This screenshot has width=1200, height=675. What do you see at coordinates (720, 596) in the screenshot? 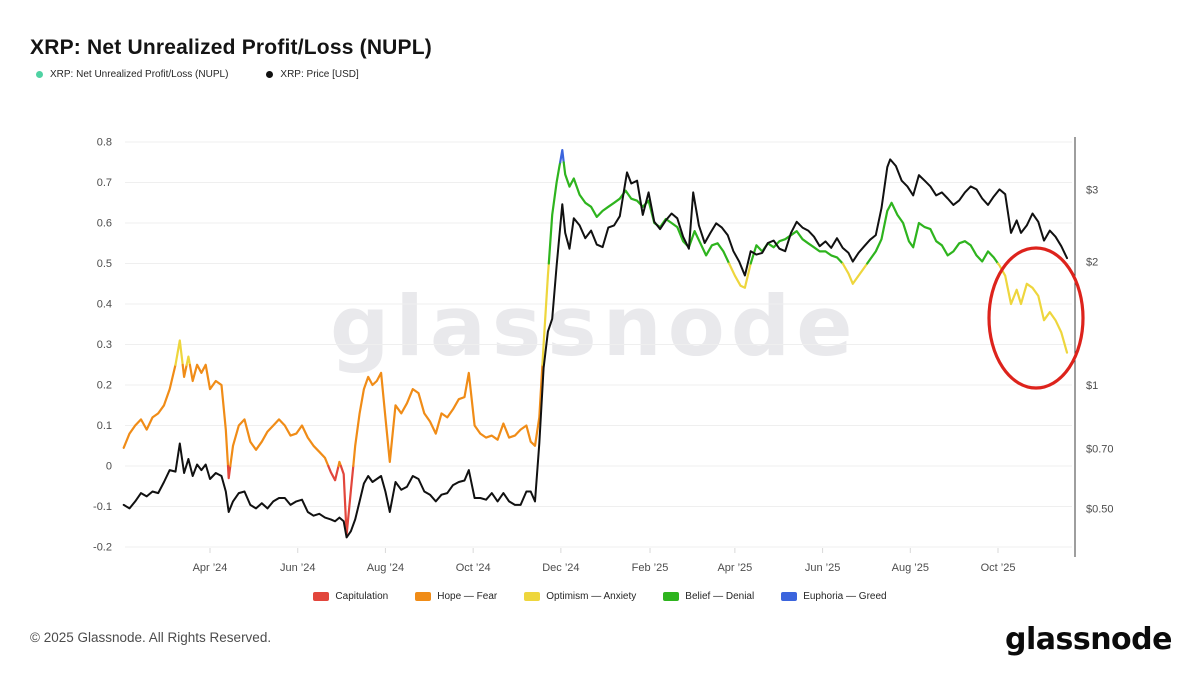
I see `band-legend-label: Belief — Denial` at bounding box center [720, 596].